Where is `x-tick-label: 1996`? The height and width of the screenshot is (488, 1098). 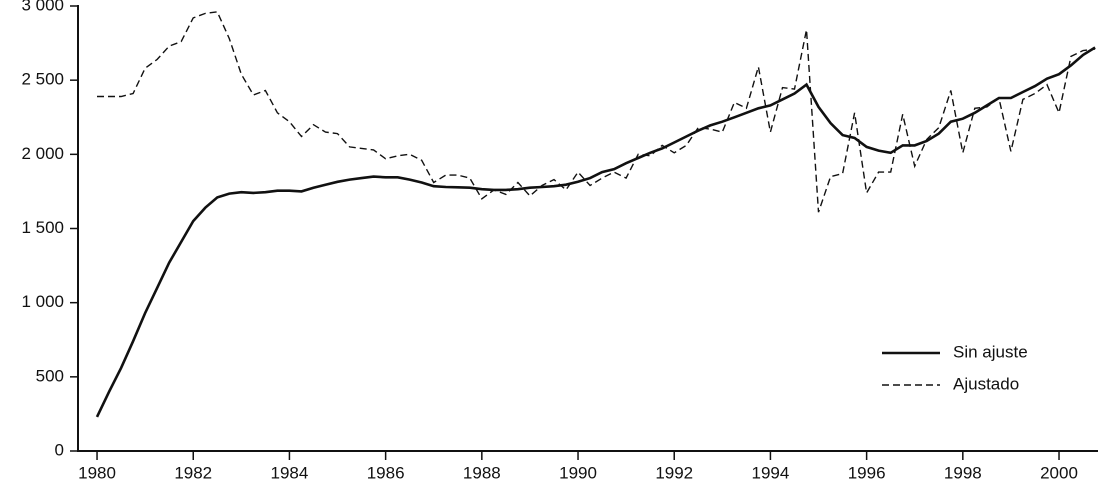 x-tick-label: 1996 is located at coordinates (867, 472).